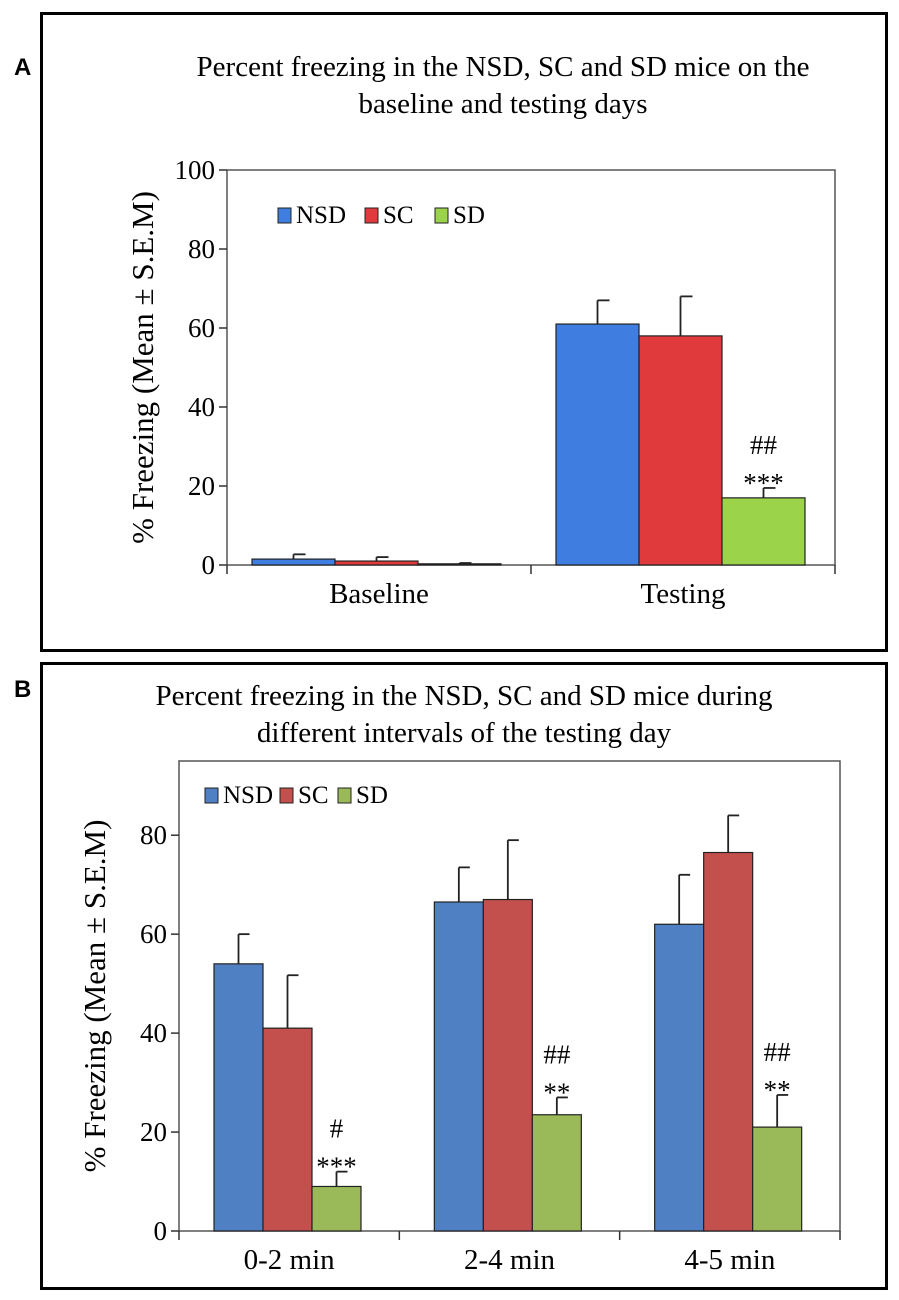 This screenshot has height=1300, width=899. What do you see at coordinates (510, 1260) in the screenshot?
I see `x-category-label: 2-4 min` at bounding box center [510, 1260].